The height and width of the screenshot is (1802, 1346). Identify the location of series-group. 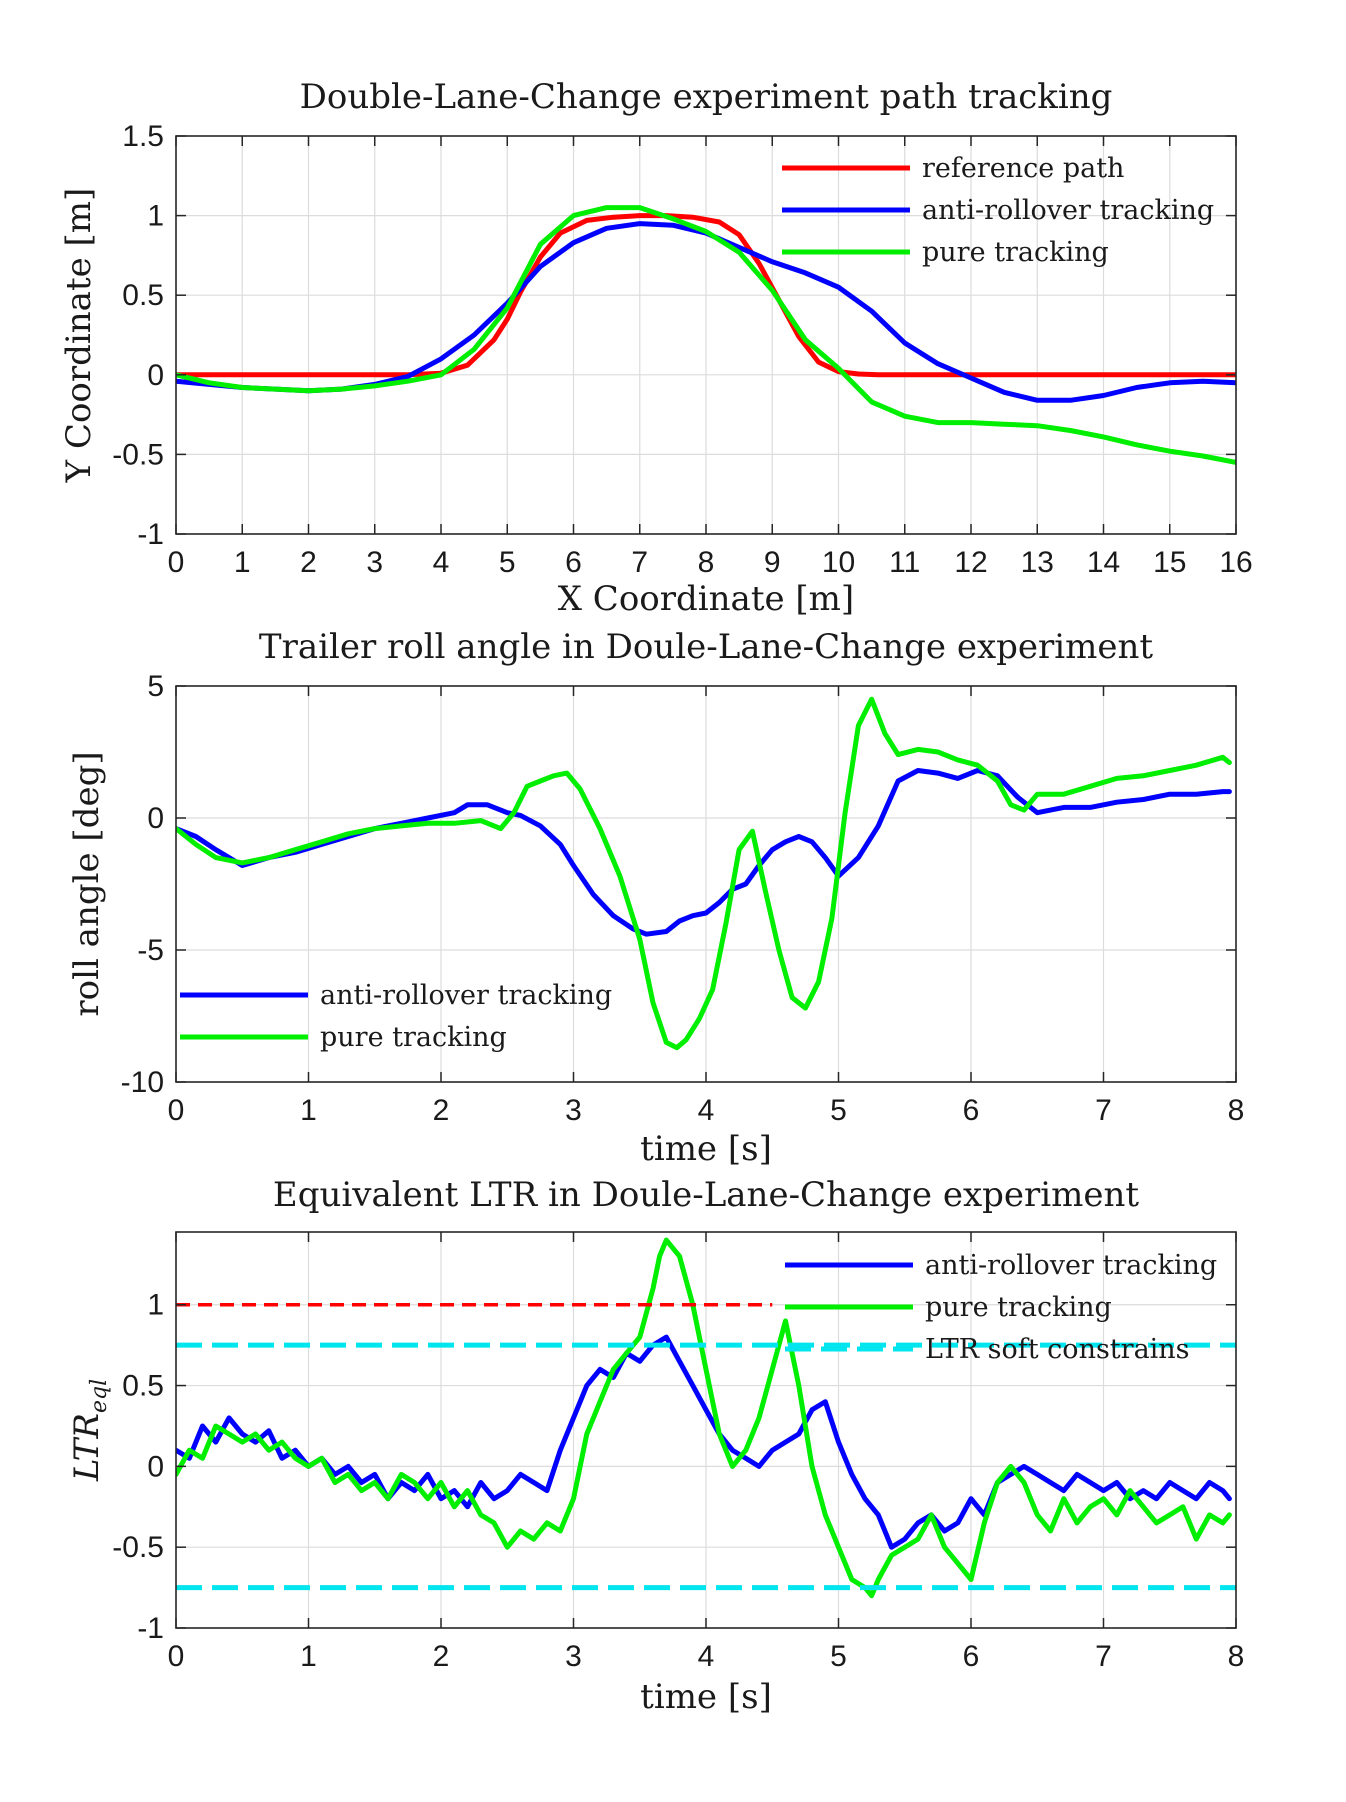
(706, 335).